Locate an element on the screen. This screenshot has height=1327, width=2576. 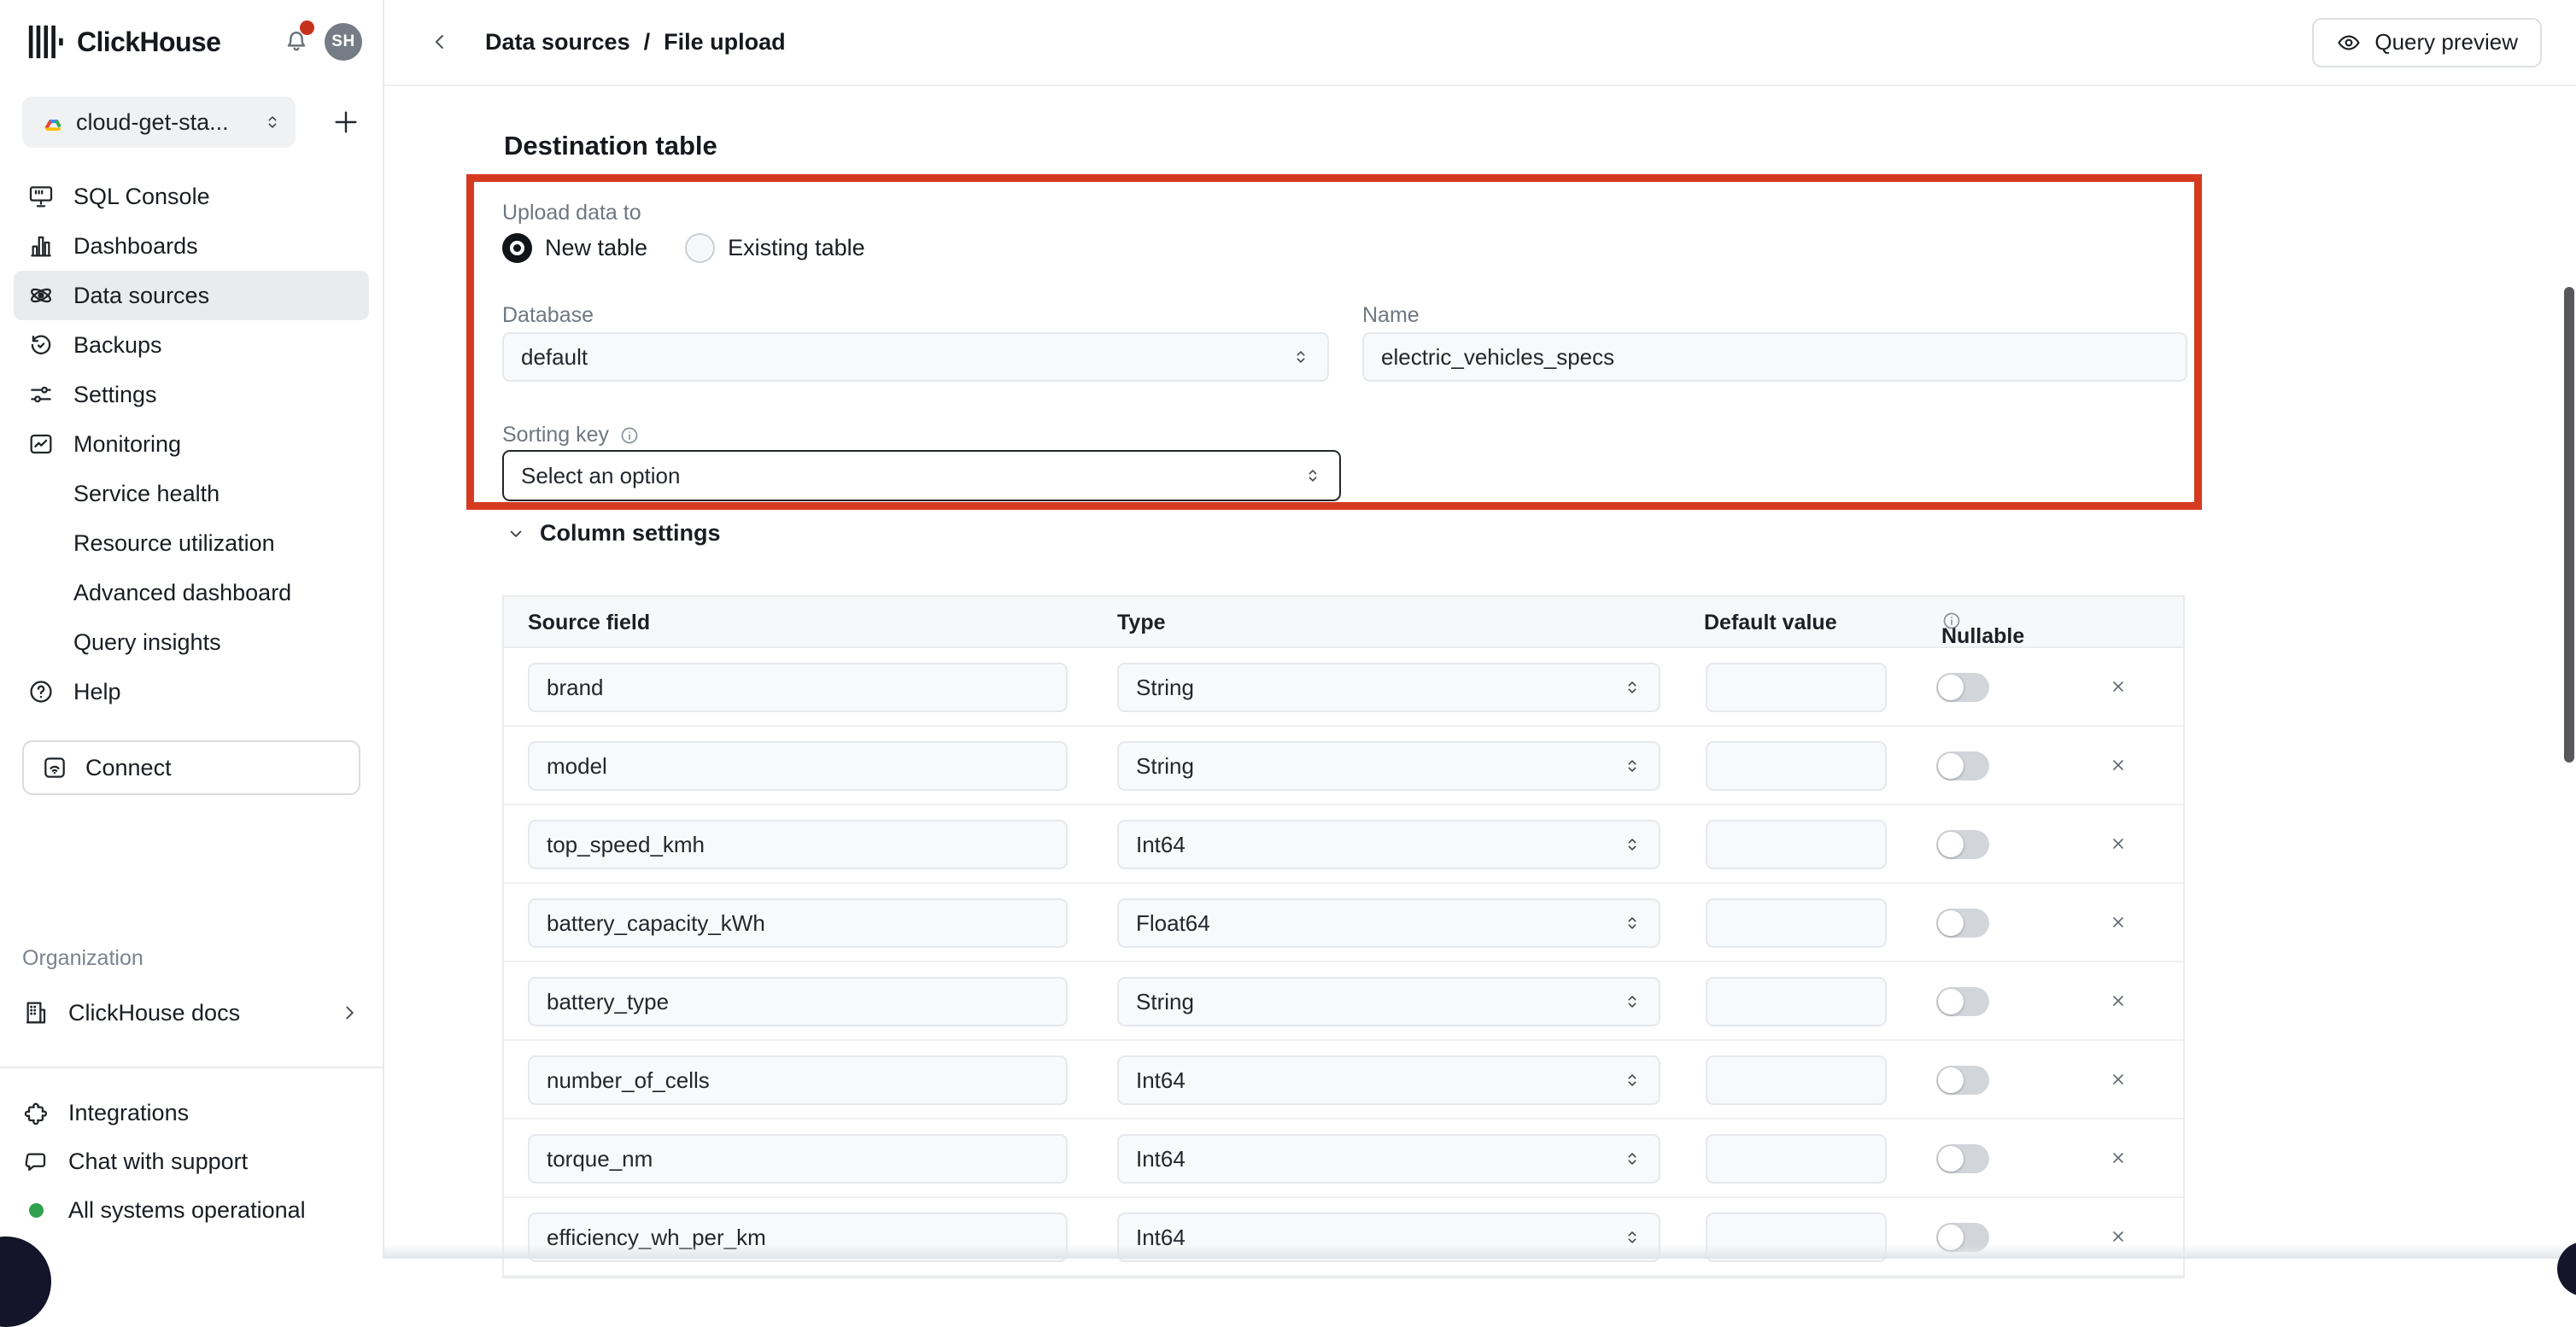
settings-icon is located at coordinates (41, 394).